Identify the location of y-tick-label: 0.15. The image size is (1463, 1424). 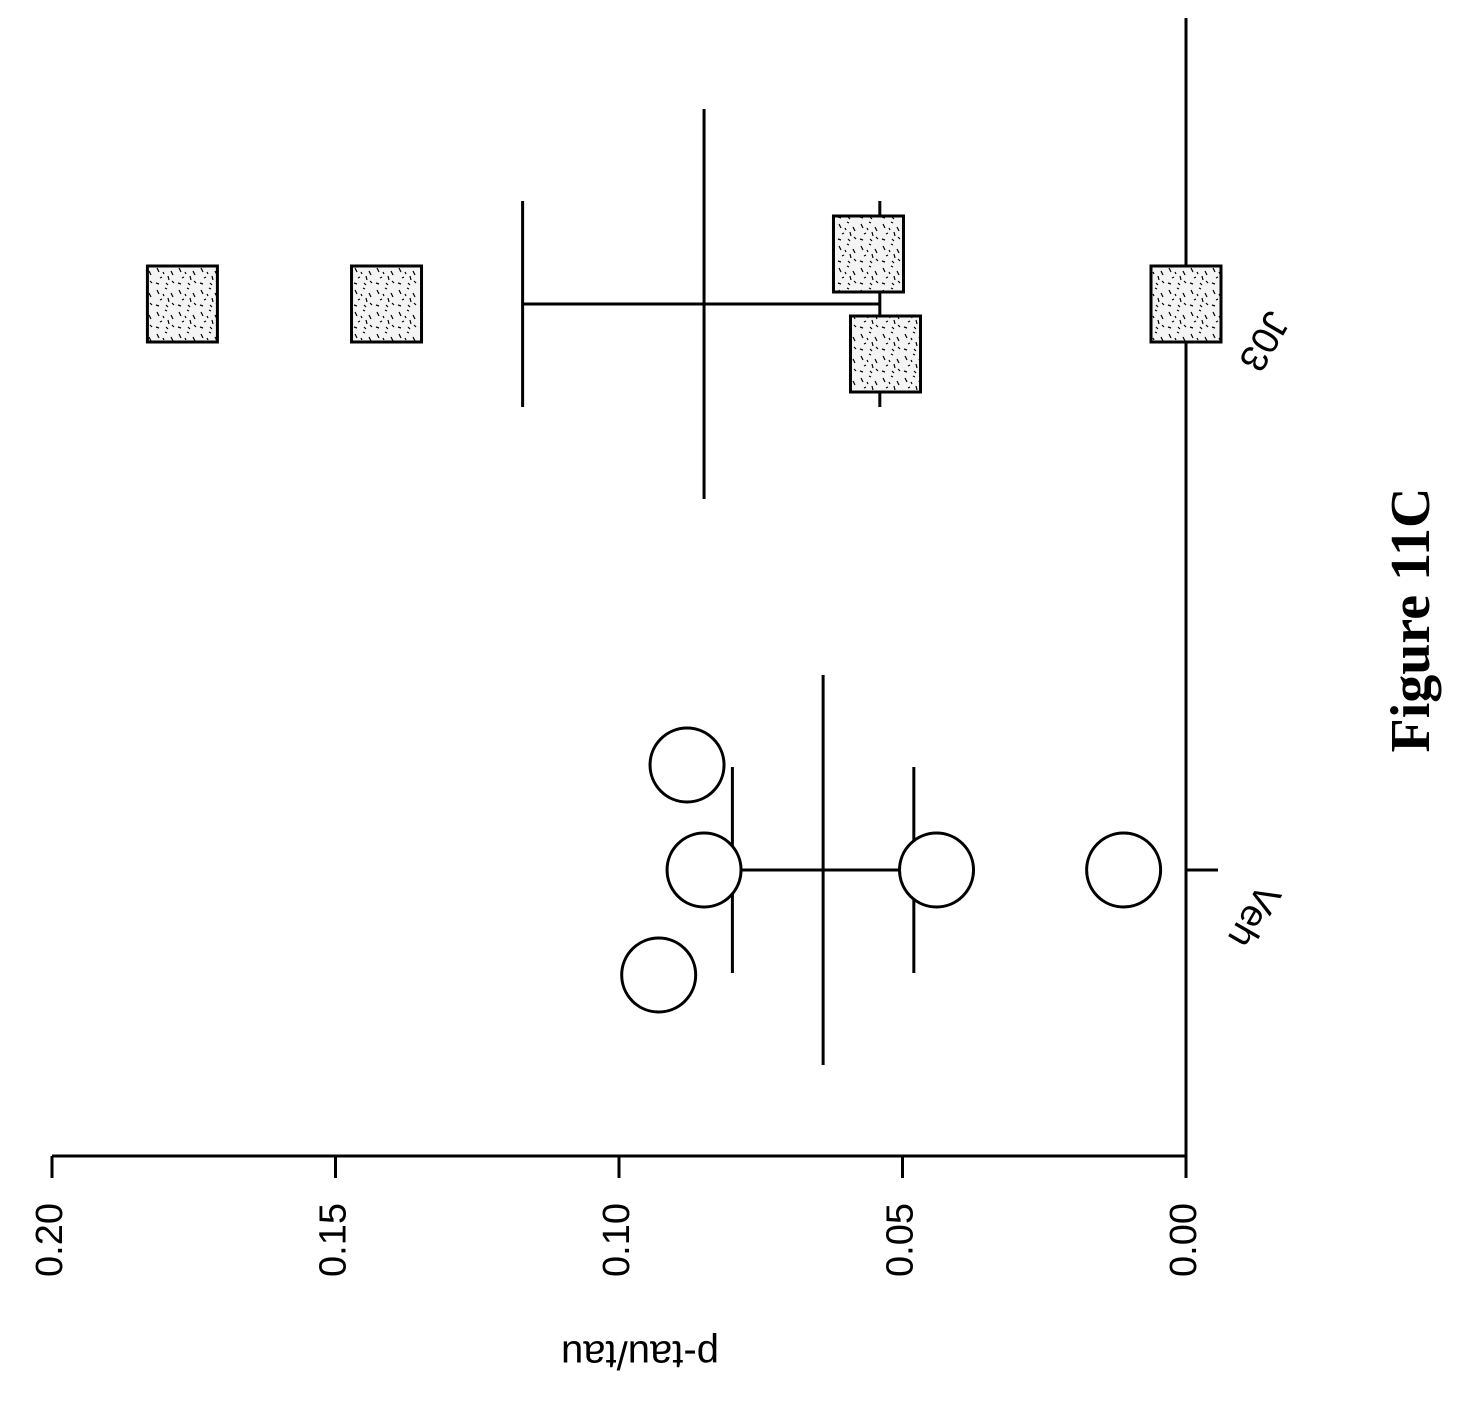
(334, 1240).